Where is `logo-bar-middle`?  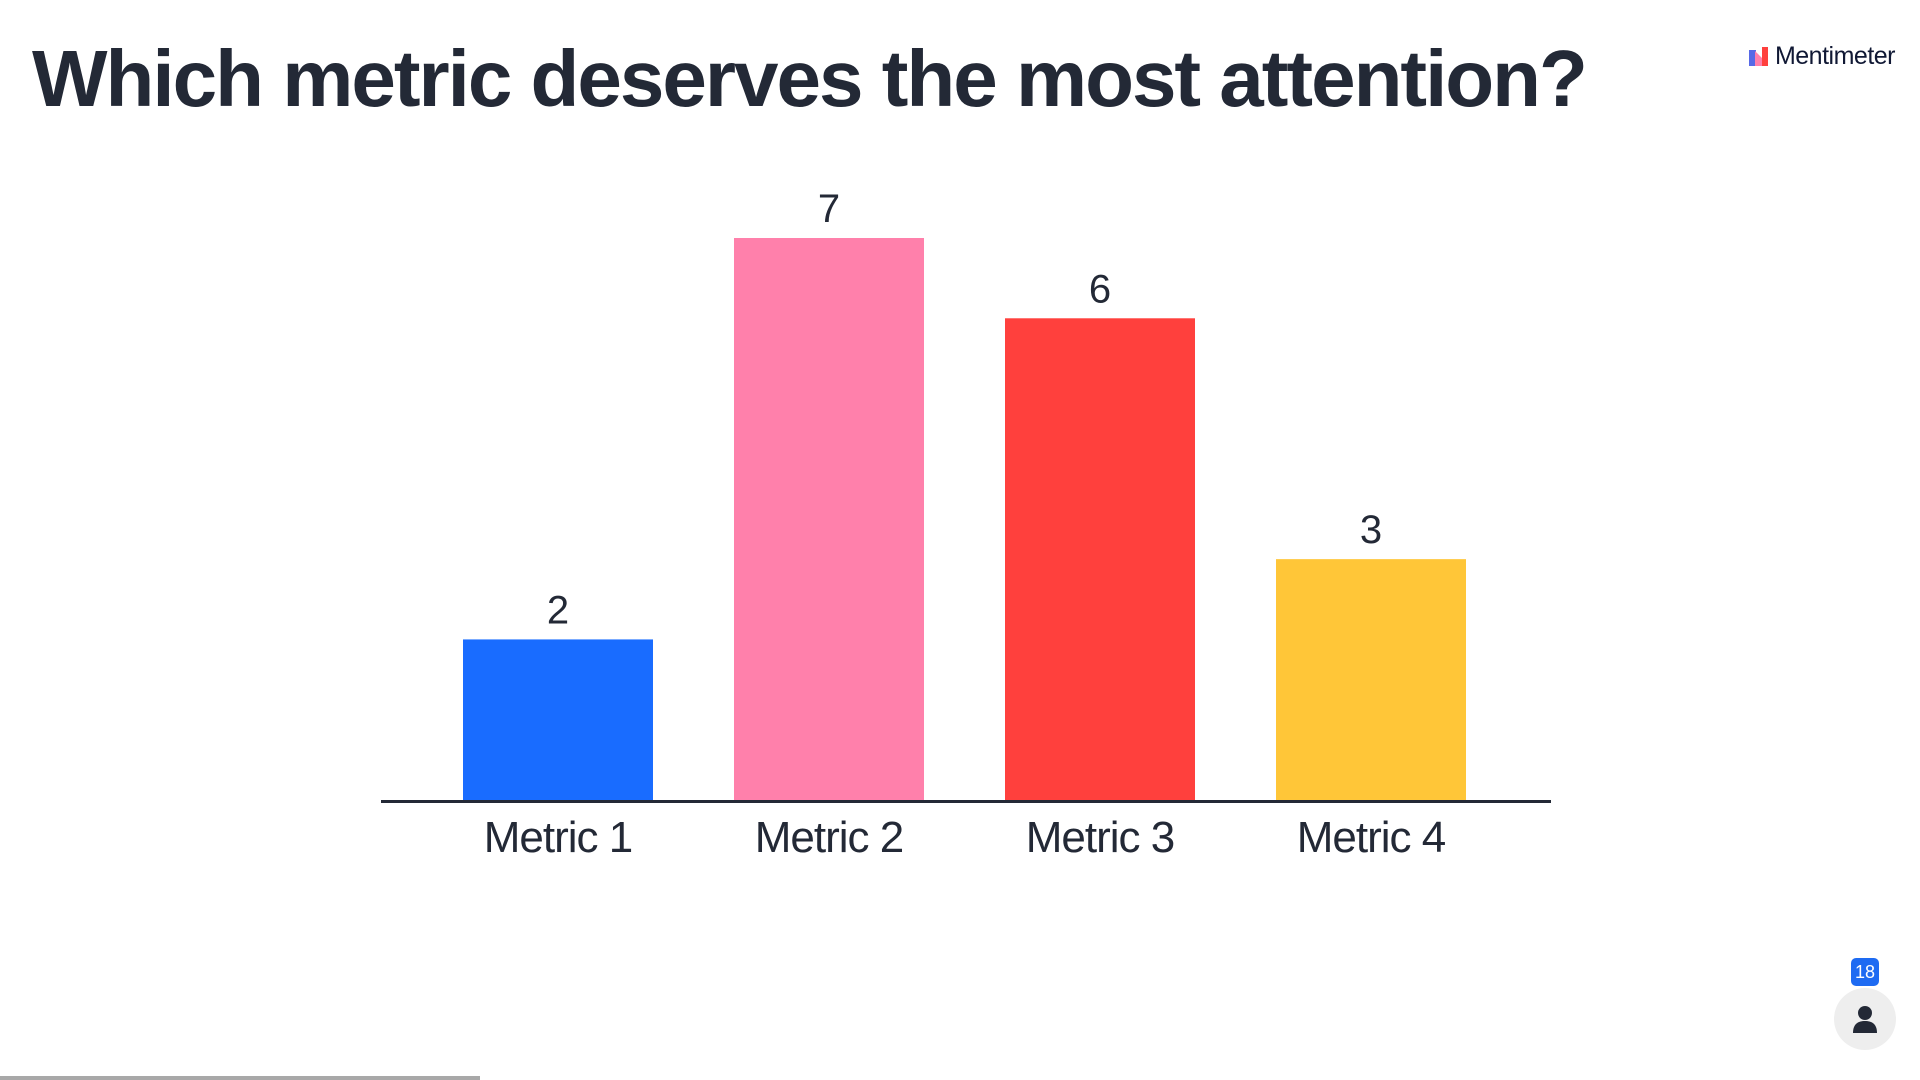
logo-bar-middle is located at coordinates (1758, 58).